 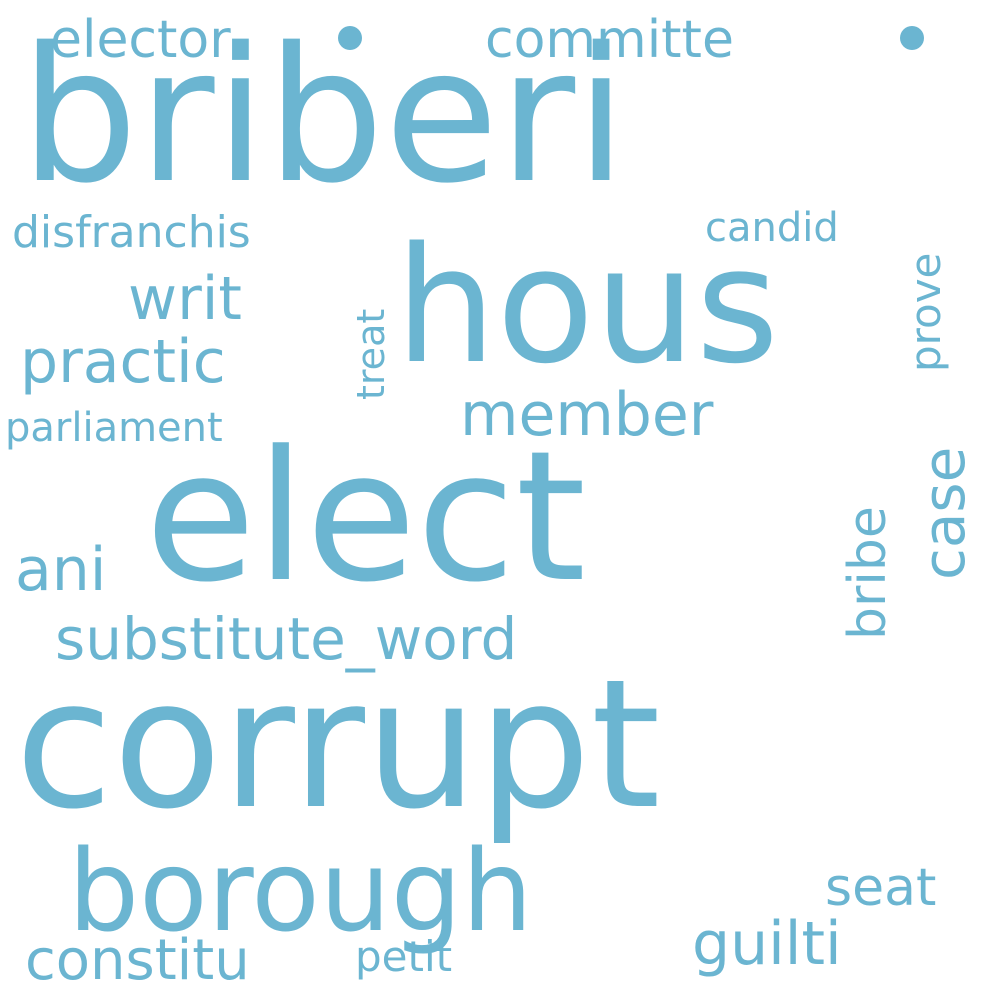 What do you see at coordinates (338, 745) in the screenshot?
I see `word-corrupt: corrupt` at bounding box center [338, 745].